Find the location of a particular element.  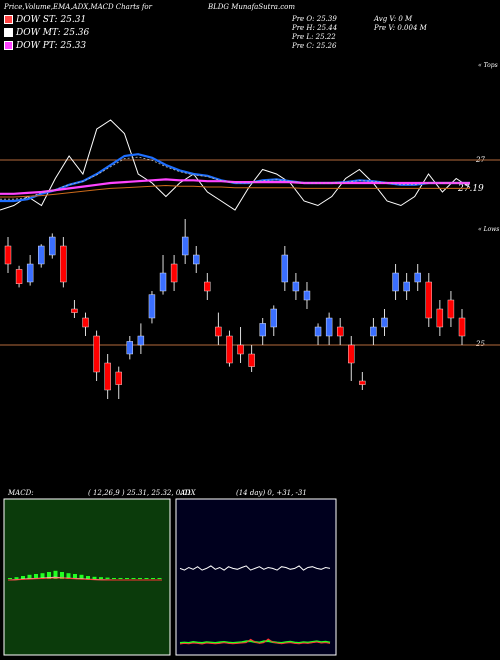

ema-mid-line is located at coordinates (235, 178).